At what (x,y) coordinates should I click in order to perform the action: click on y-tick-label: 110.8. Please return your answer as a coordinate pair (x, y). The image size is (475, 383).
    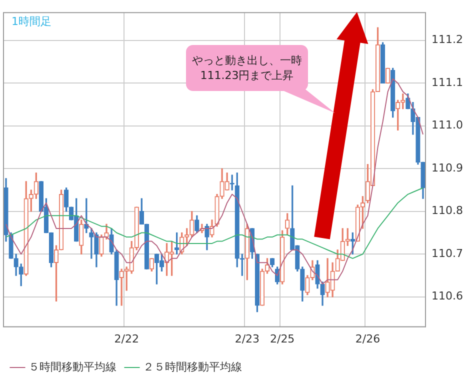
    Looking at the image, I should click on (448, 211).